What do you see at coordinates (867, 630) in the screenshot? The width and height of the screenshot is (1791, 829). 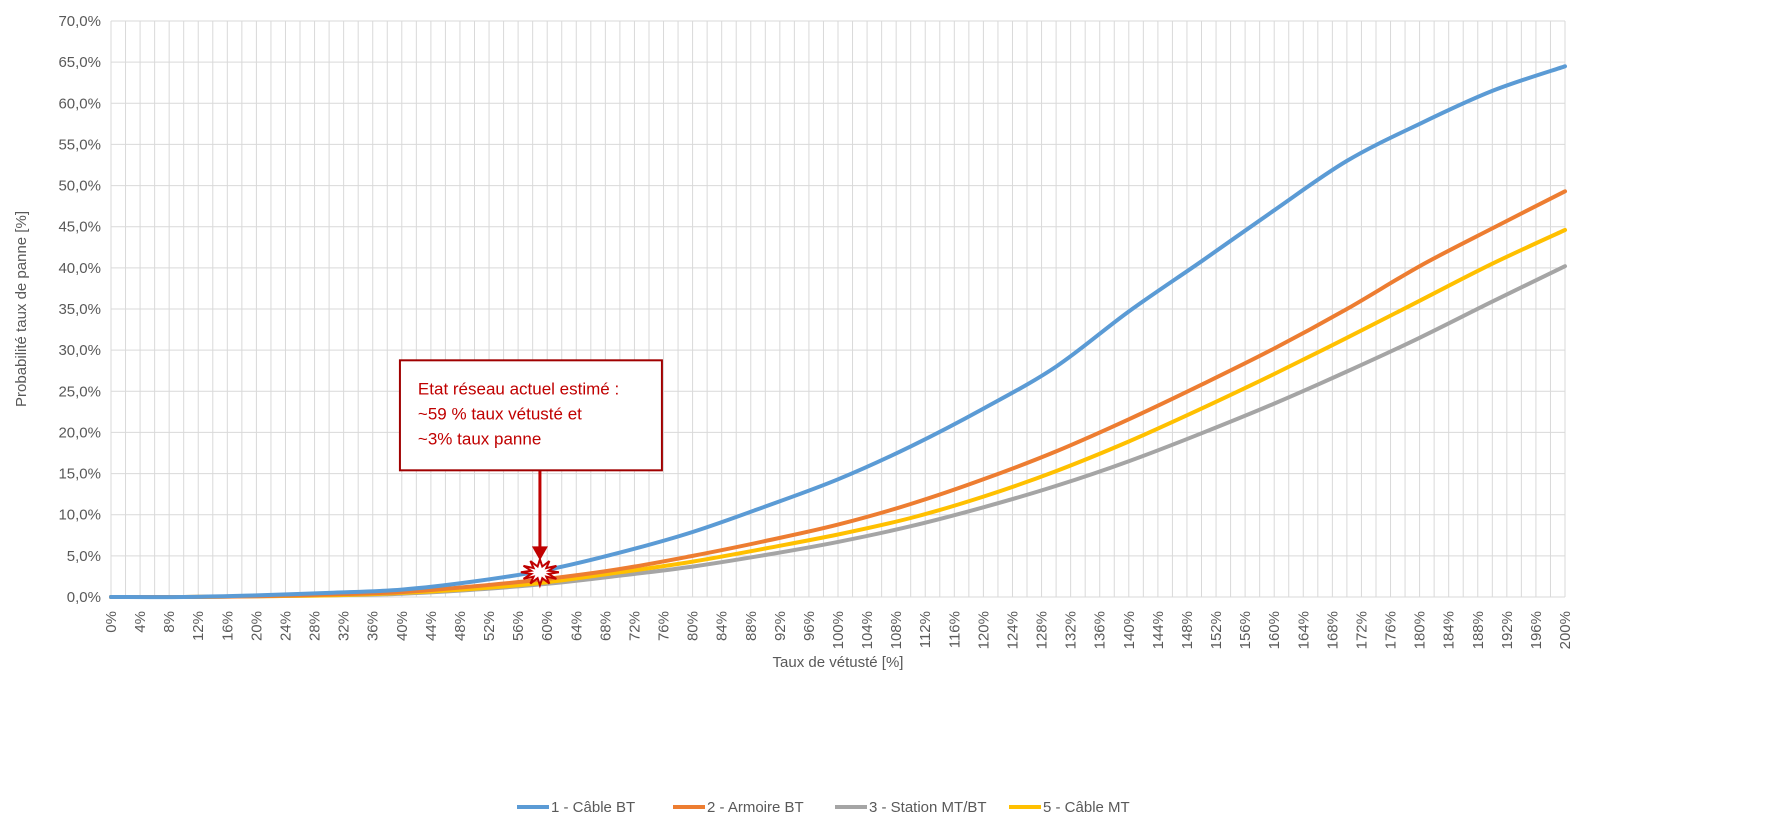 I see `x-tick-label: 104%` at bounding box center [867, 630].